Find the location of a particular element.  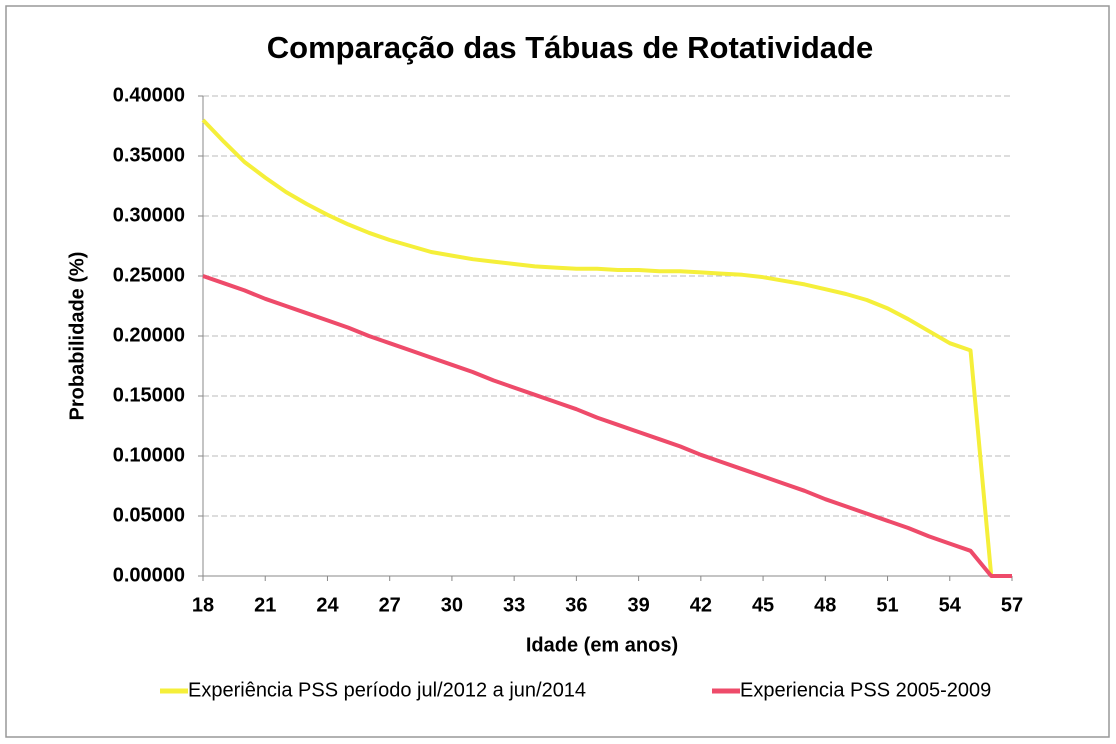

x-tick-label: 48 is located at coordinates (825, 605).